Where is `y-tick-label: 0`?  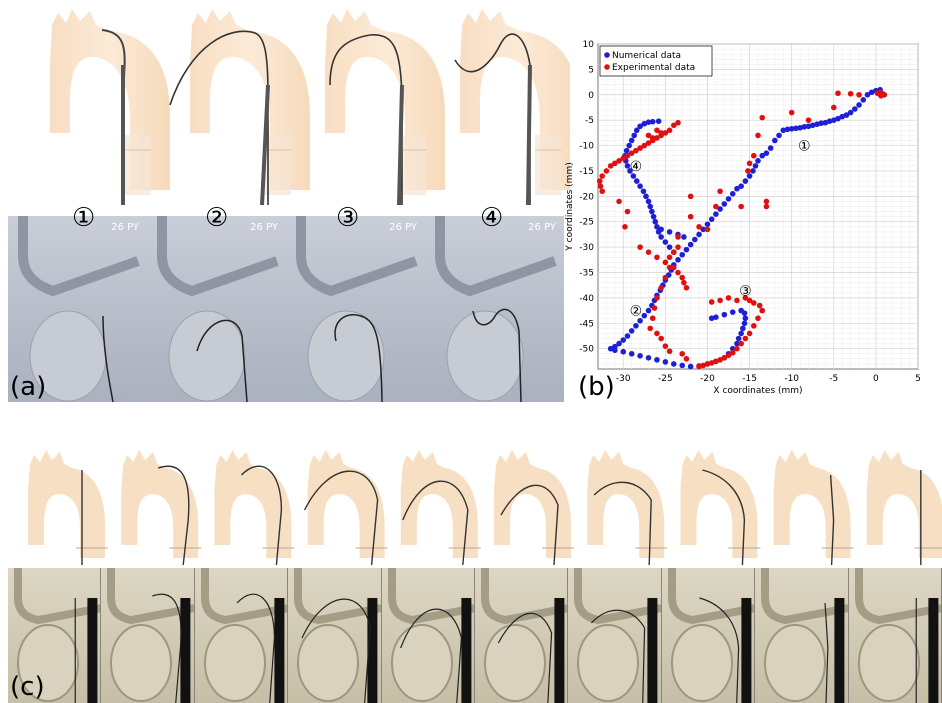
y-tick-label: 0 is located at coordinates (591, 96).